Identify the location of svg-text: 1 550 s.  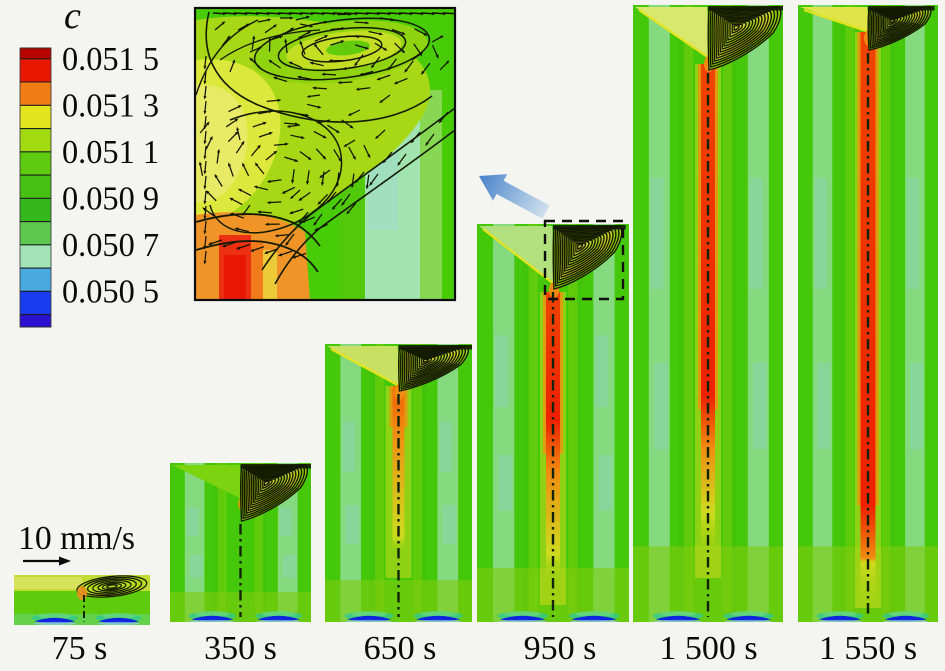
(868, 648).